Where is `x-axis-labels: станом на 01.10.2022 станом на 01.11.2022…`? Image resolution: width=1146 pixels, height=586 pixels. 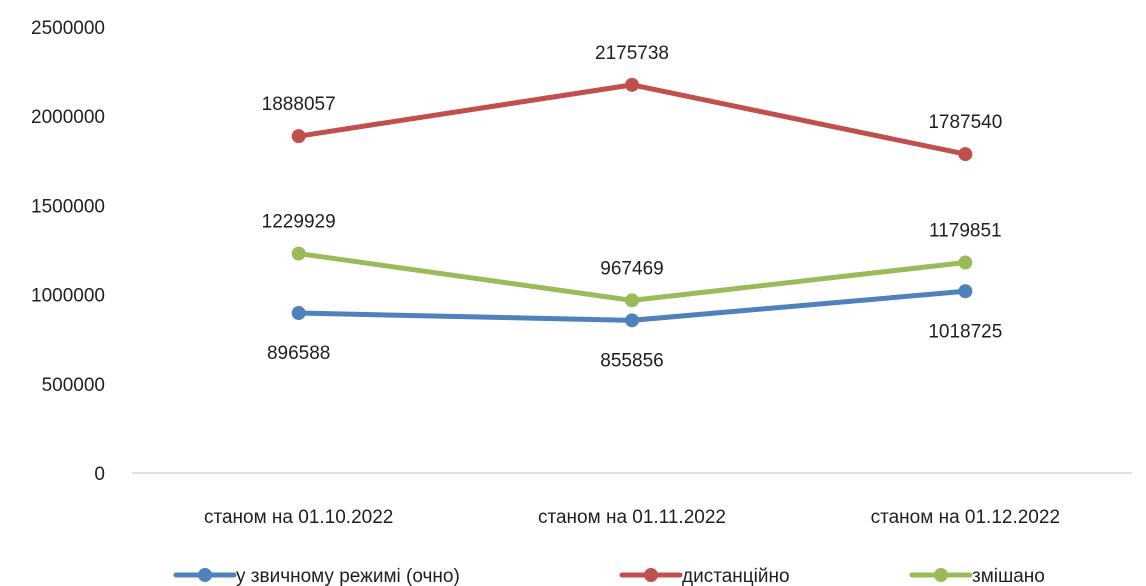 x-axis-labels: станом на 01.10.2022 станом на 01.11.2022… is located at coordinates (632, 517).